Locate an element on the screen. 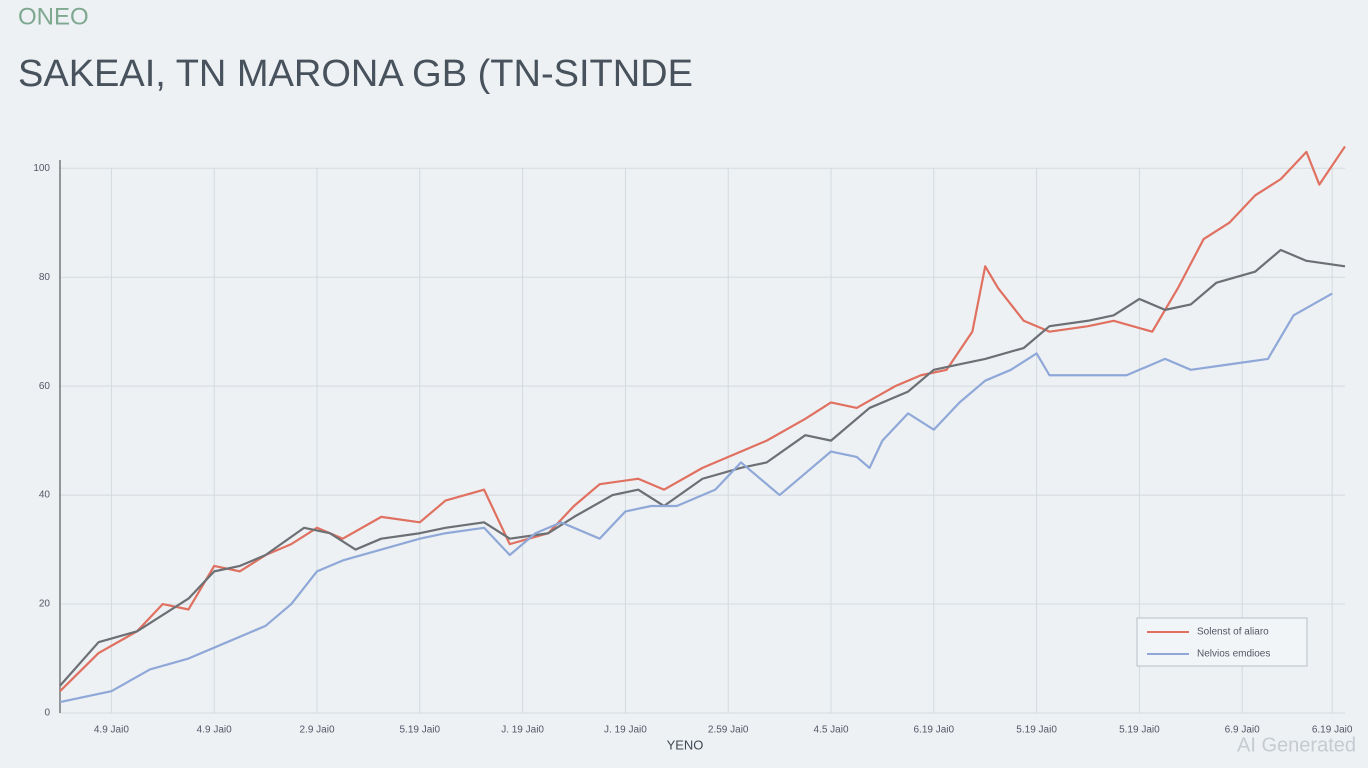  y-tick-label: 100 is located at coordinates (41, 168).